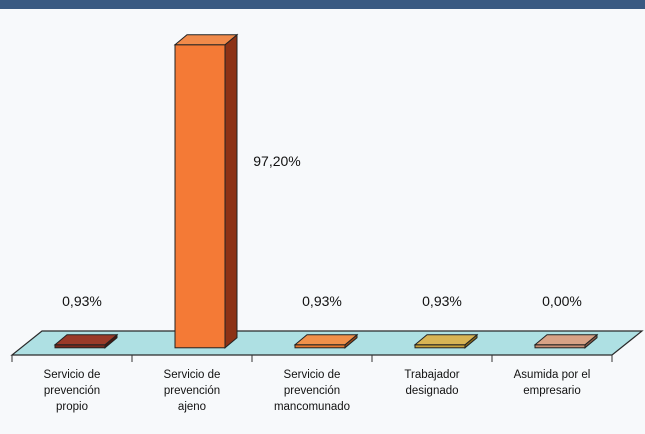 This screenshot has height=434, width=645. What do you see at coordinates (322, 301) in the screenshot?
I see `data-label-3: 0,93%` at bounding box center [322, 301].